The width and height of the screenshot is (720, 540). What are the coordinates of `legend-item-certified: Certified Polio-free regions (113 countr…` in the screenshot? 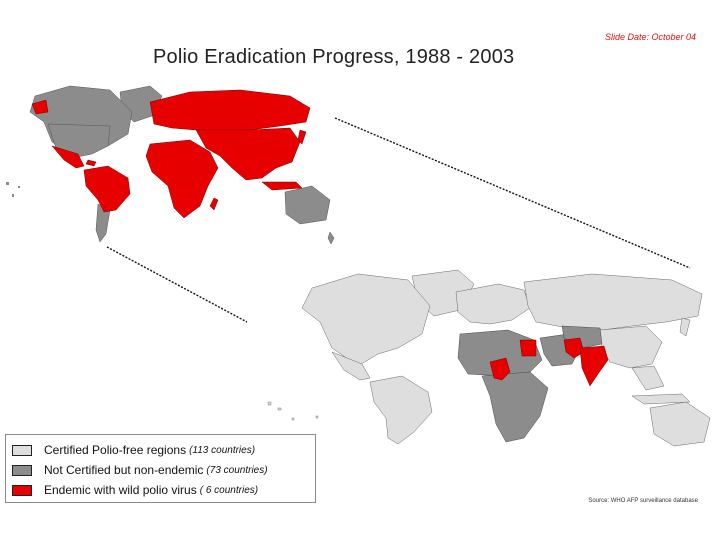 It's located at (163, 450).